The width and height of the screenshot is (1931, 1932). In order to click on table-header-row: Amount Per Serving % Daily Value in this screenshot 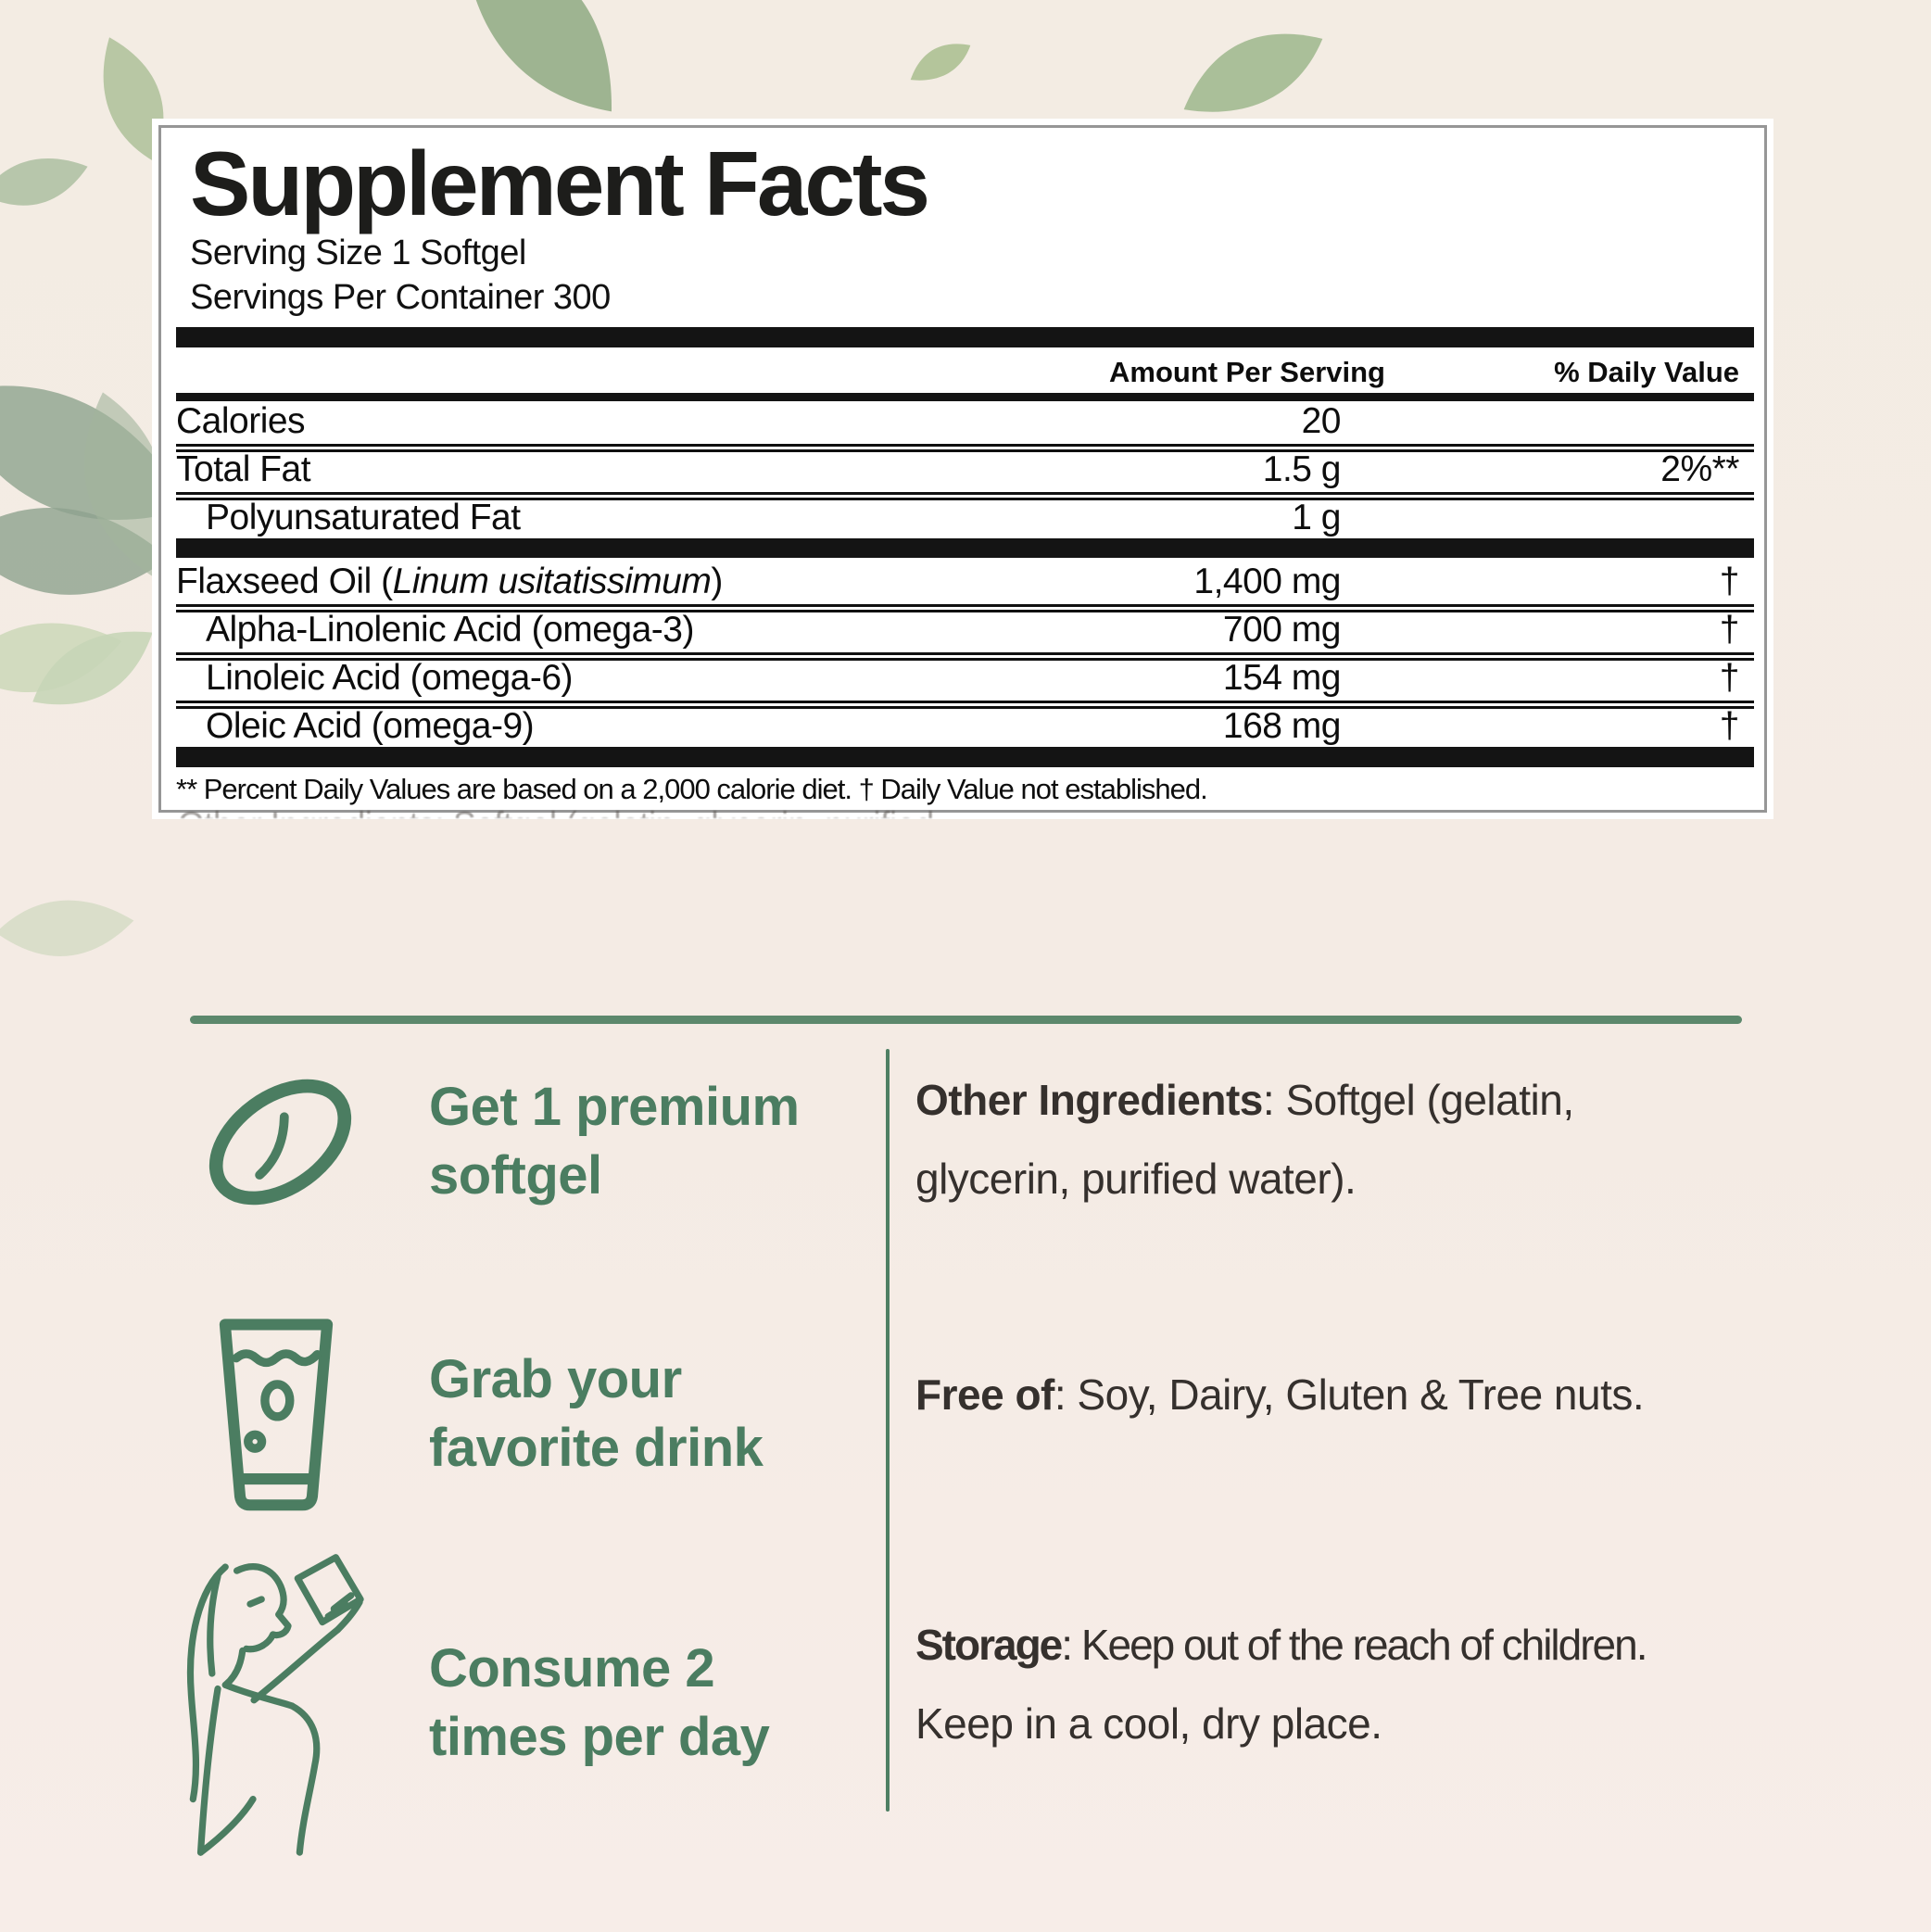, I will do `click(965, 372)`.